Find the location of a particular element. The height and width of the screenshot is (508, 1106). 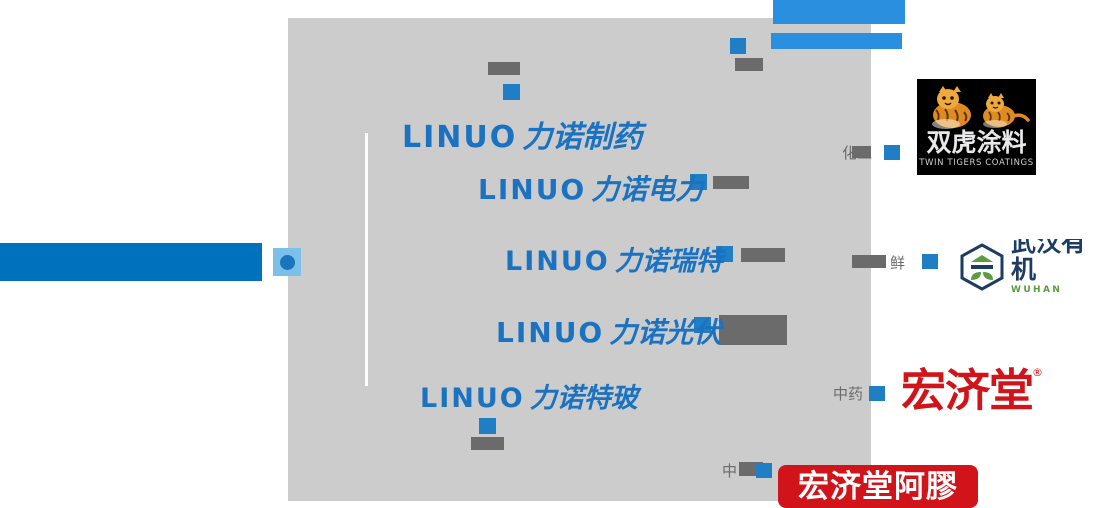

node-marker-dot is located at coordinates (287, 262).